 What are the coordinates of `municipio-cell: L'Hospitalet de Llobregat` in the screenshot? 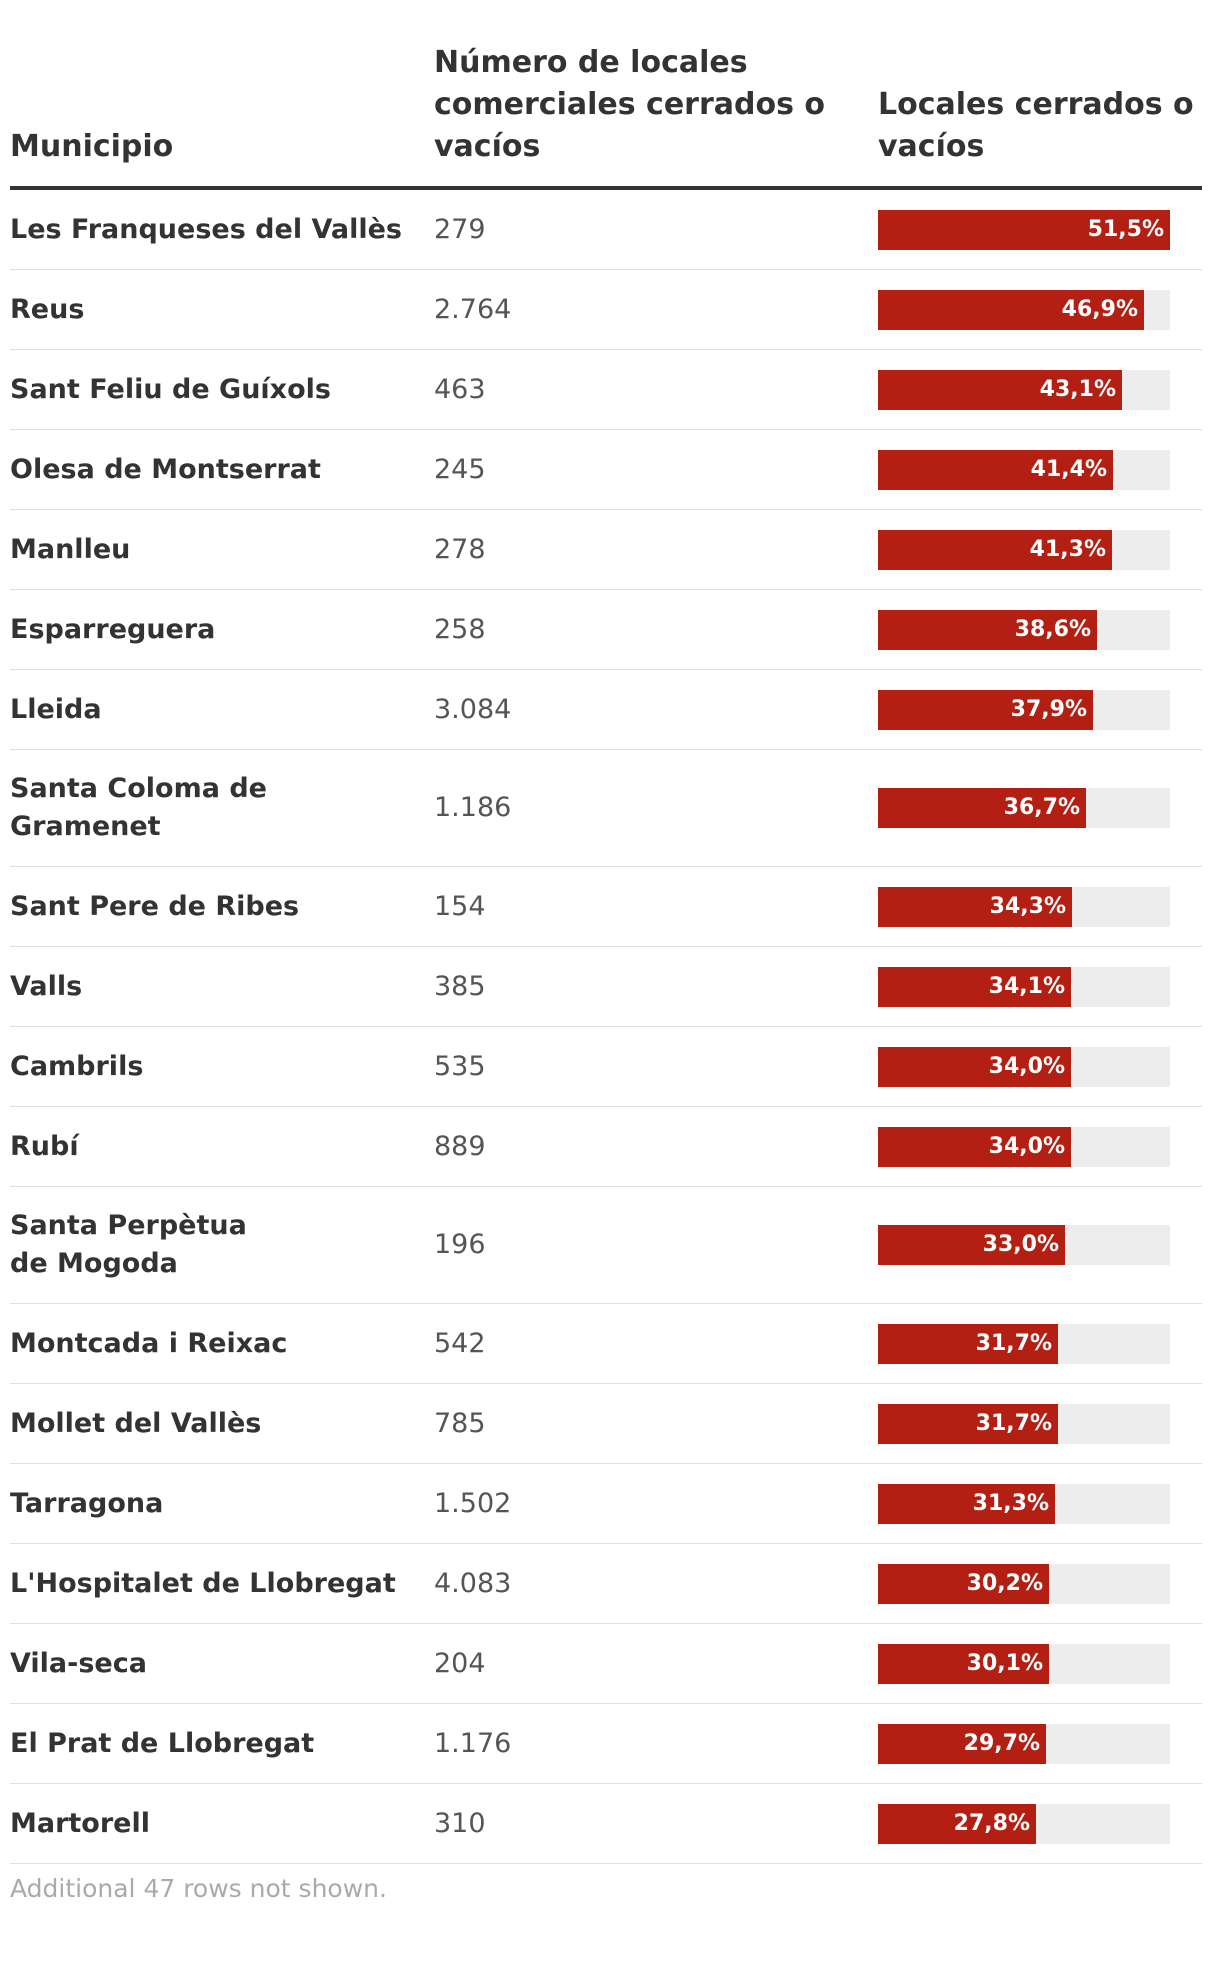 It's located at (203, 1583).